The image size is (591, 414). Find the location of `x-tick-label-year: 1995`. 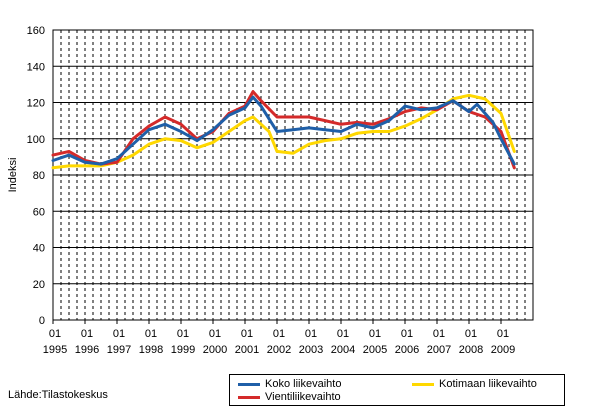

x-tick-label-year: 1995 is located at coordinates (55, 350).